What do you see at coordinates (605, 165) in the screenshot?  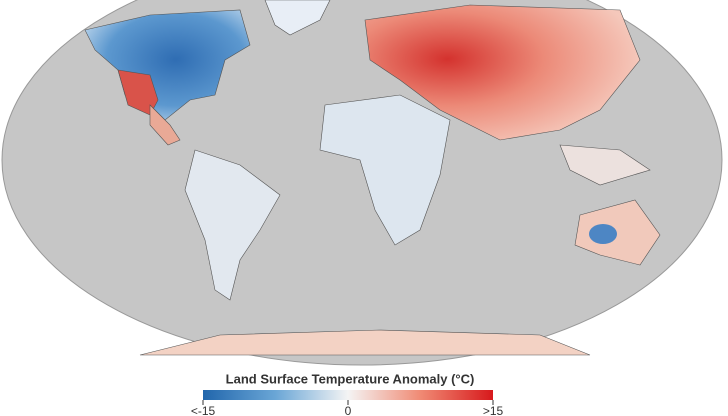 I see `southeast-asia` at bounding box center [605, 165].